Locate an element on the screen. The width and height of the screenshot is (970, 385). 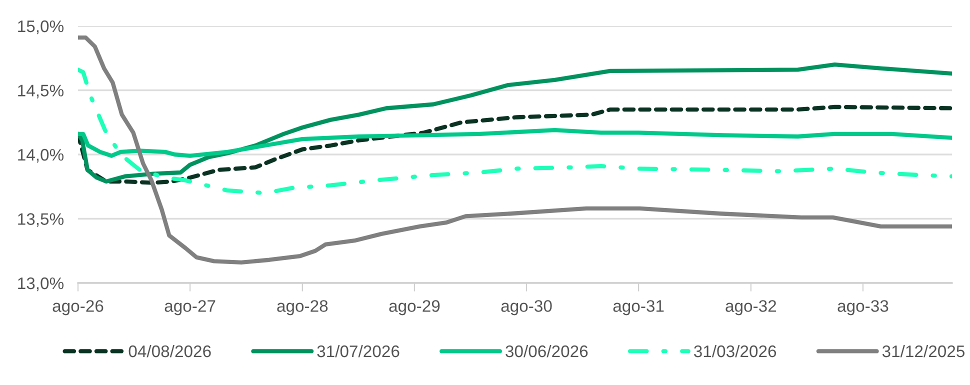
y-tick-label: 15,0% is located at coordinates (41, 27).